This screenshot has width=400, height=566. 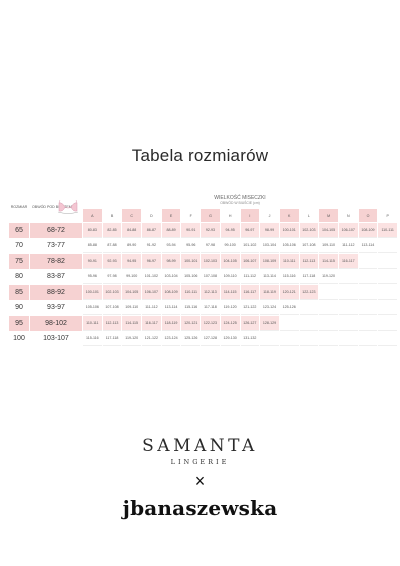 I want to click on bust-range-cell: 99-100, so click(x=230, y=246).